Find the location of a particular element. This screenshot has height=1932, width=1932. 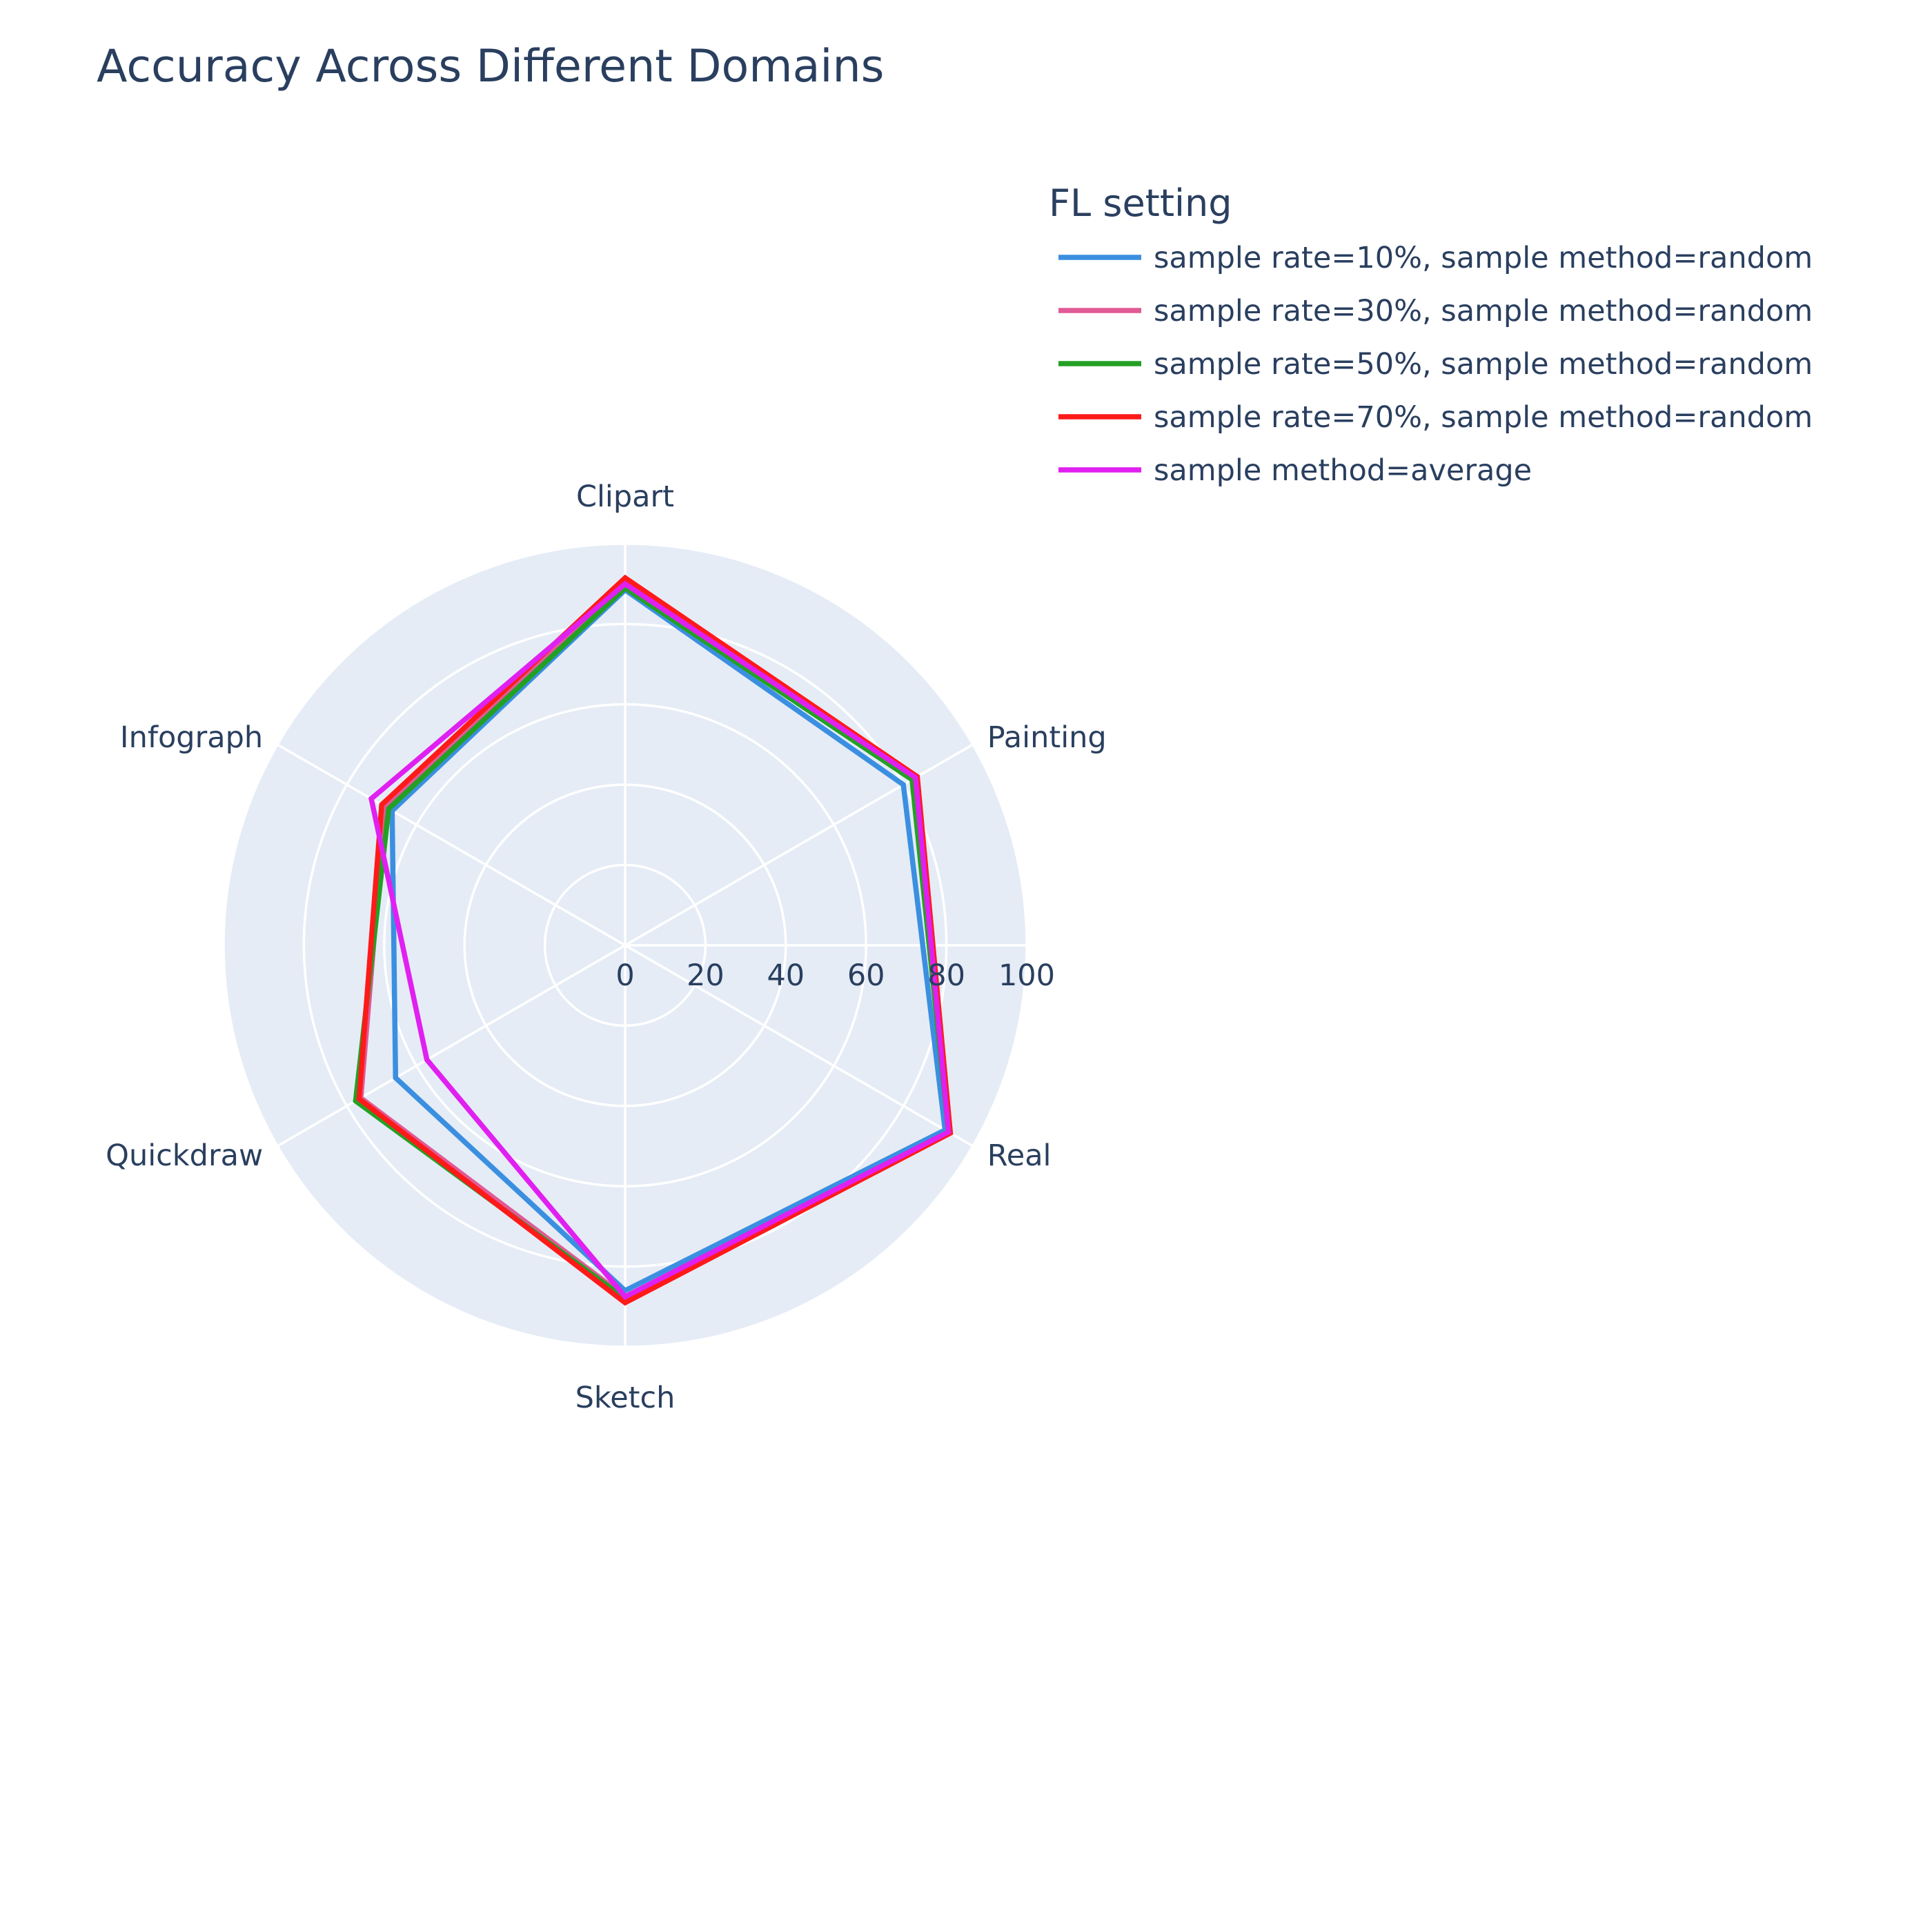

legend-label: sample rate=50%, sample method=random is located at coordinates (1483, 364).